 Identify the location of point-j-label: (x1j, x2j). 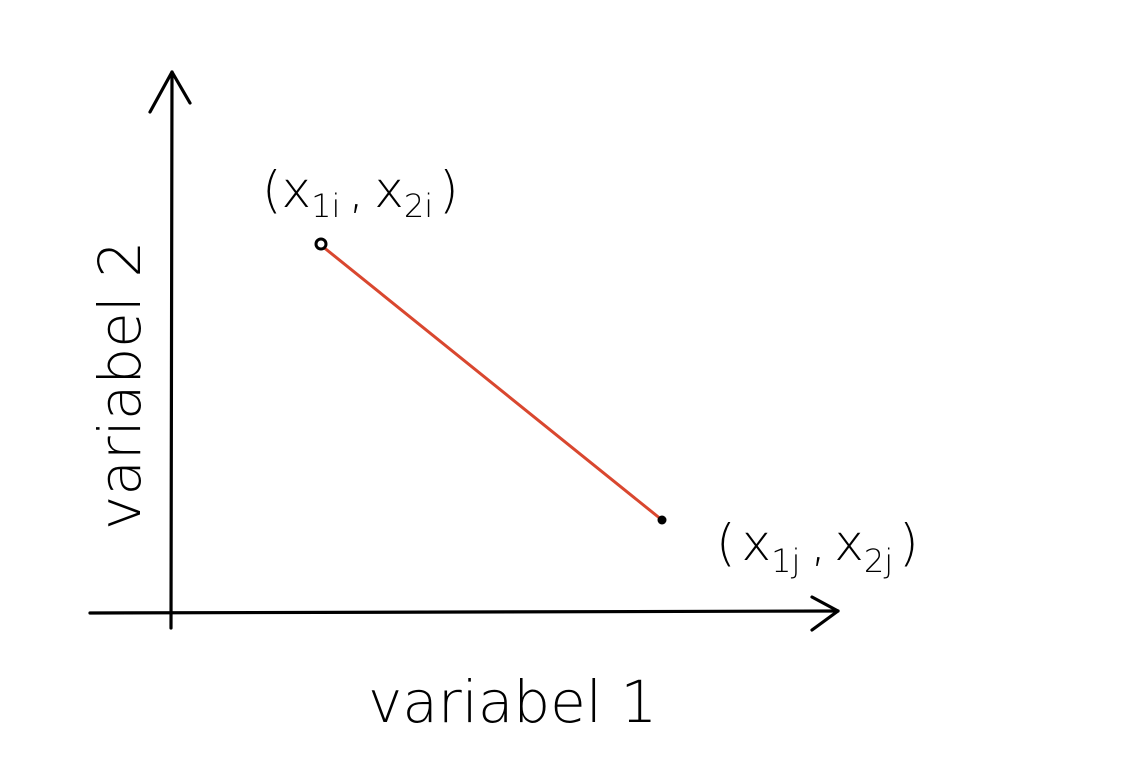
(817, 547).